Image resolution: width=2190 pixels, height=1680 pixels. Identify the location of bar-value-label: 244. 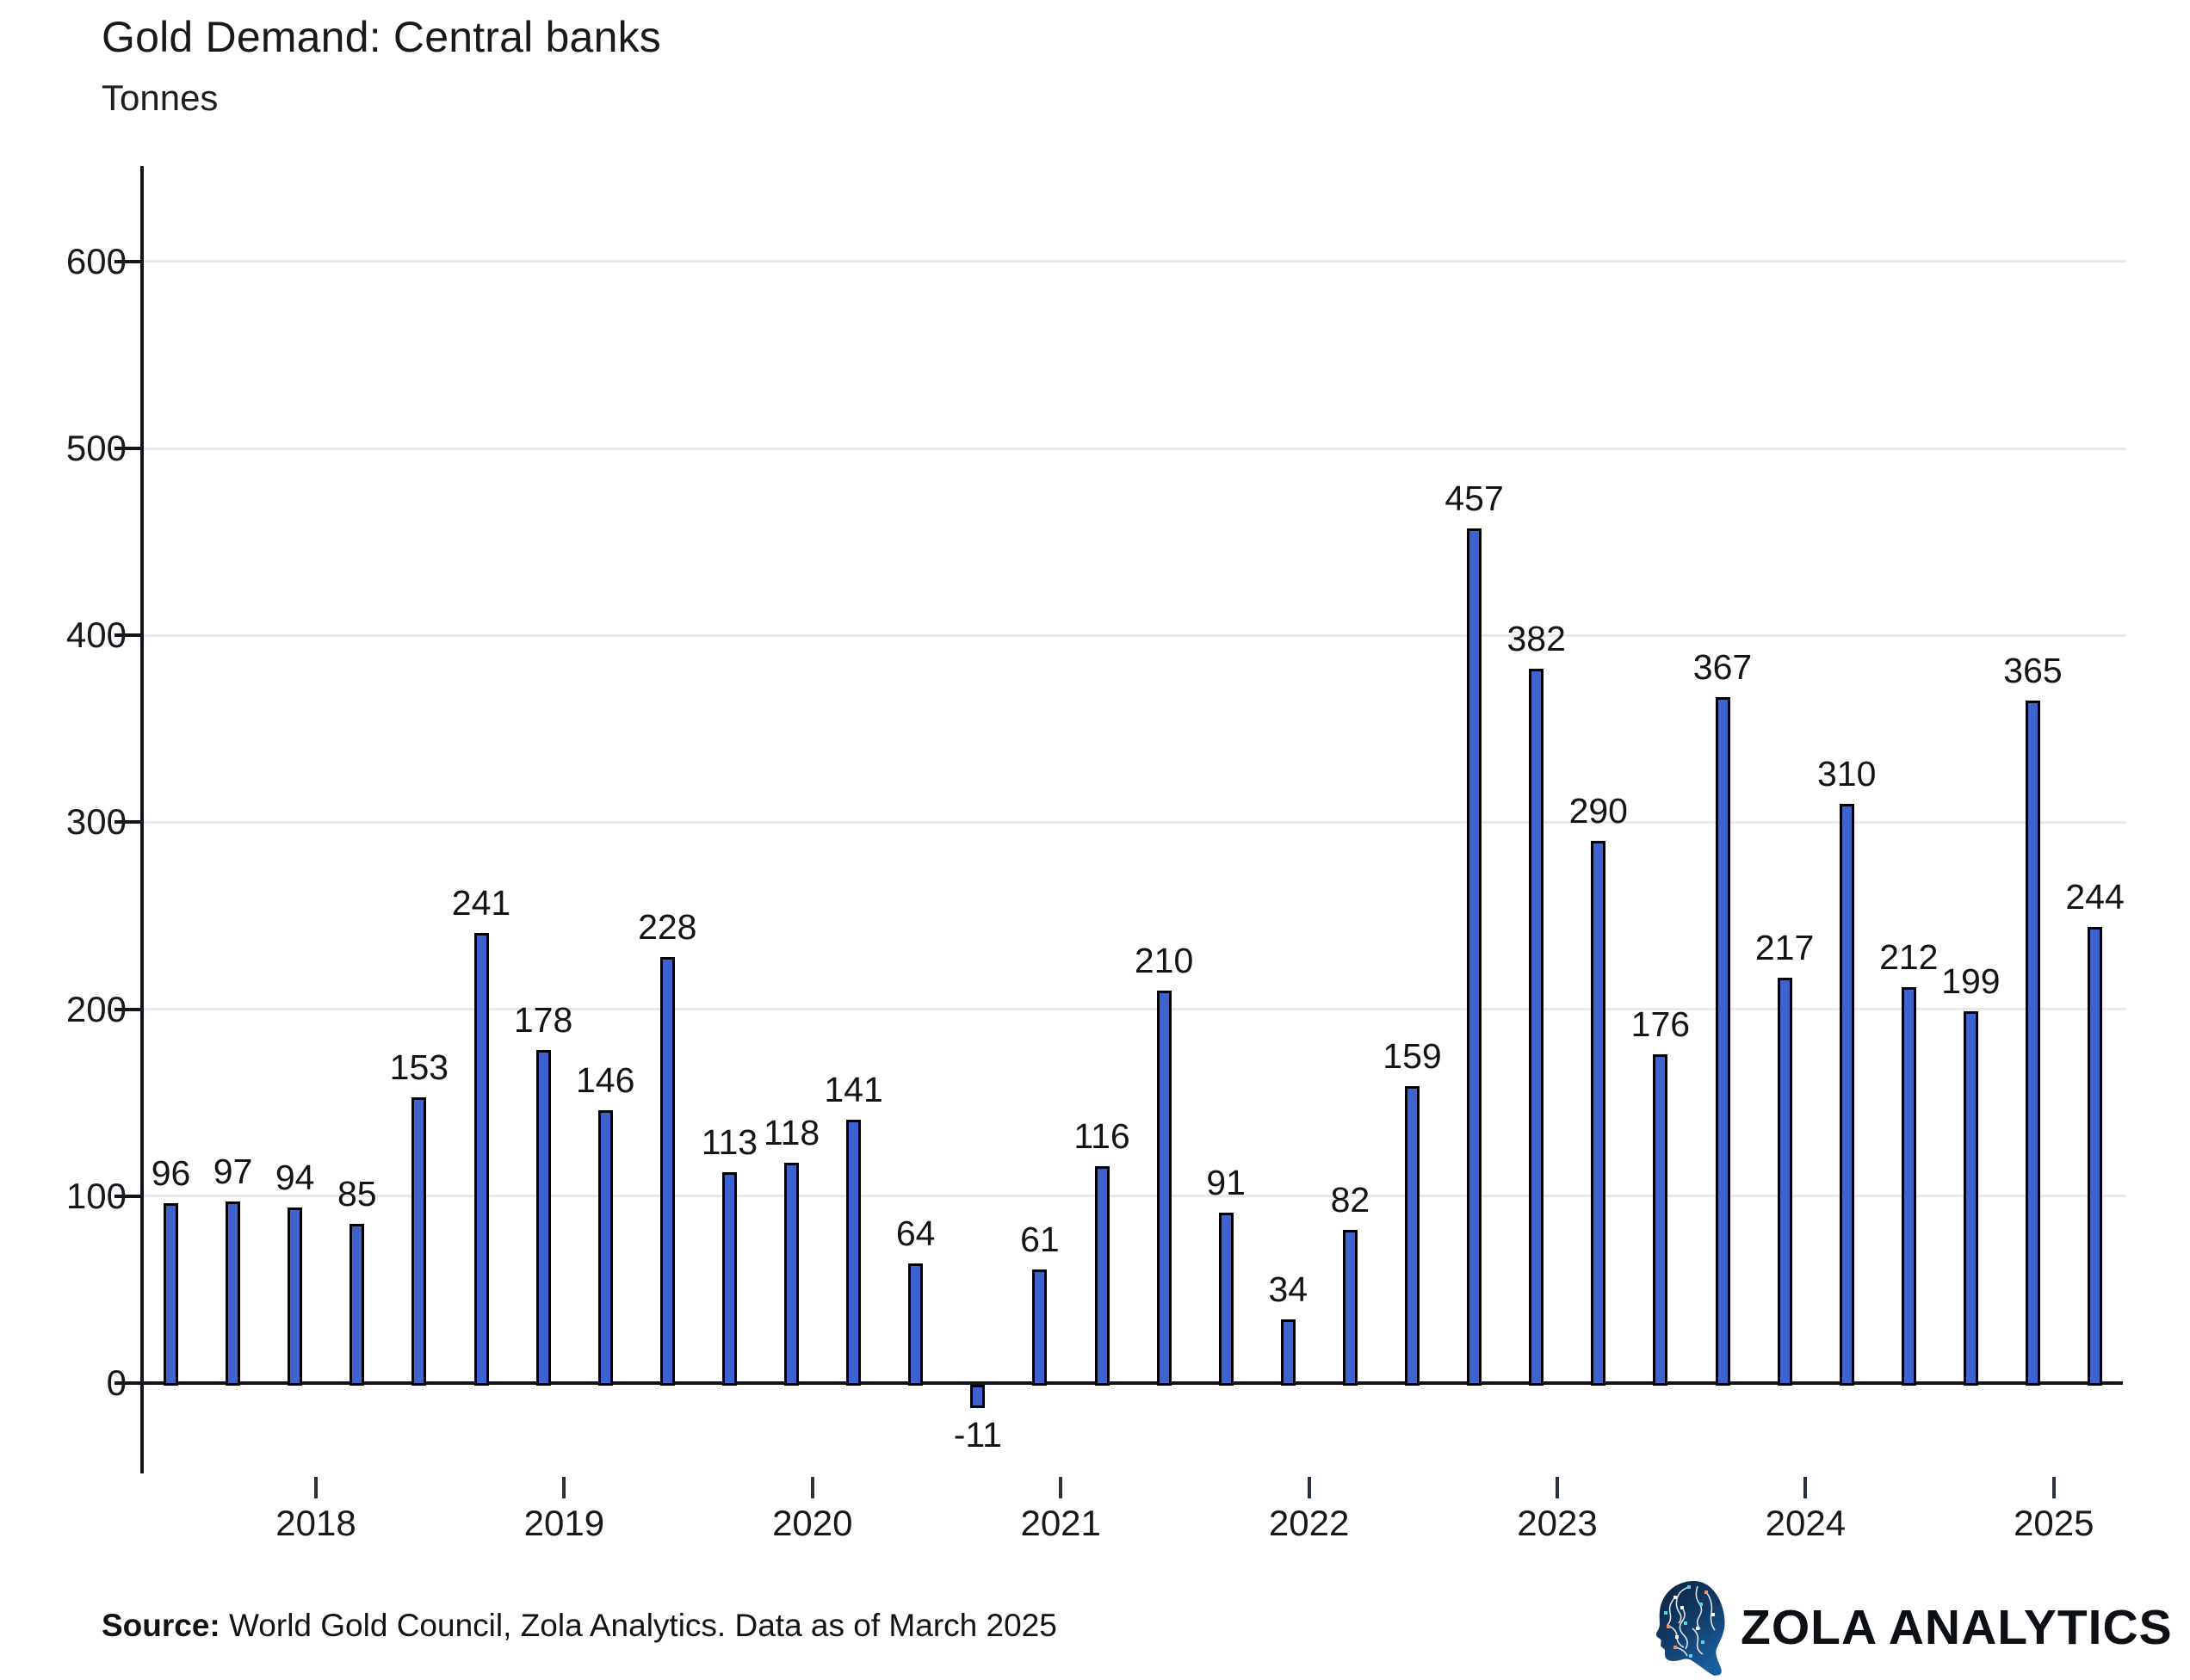
(2095, 897).